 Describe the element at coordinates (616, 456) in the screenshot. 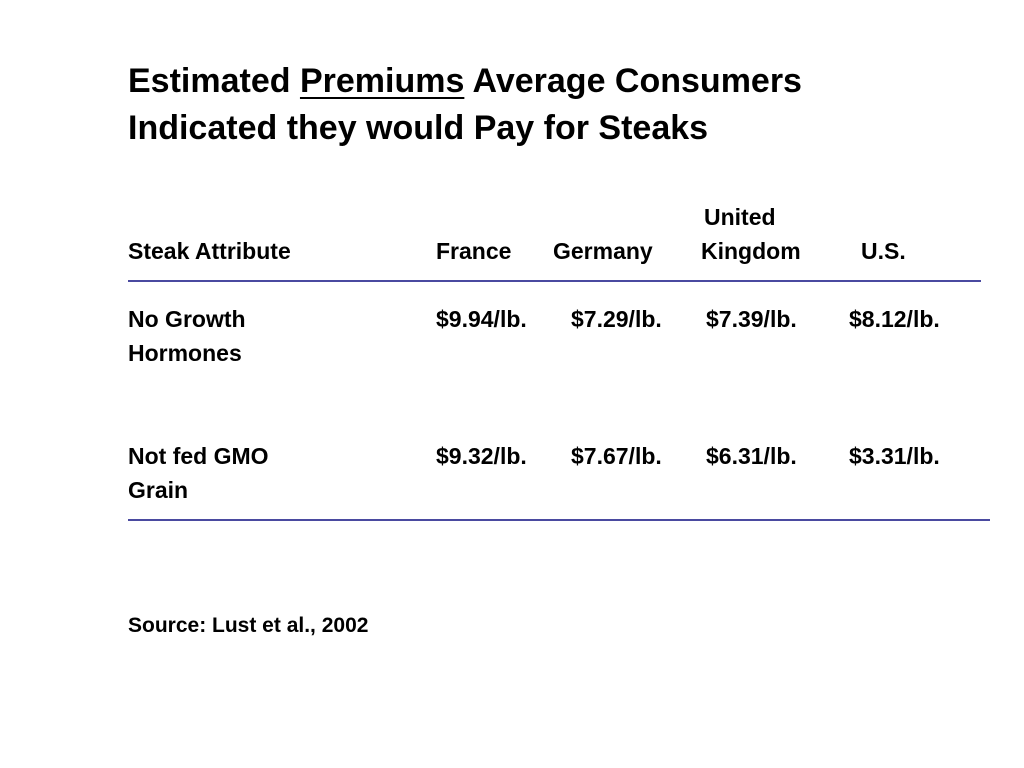

I see `cell-germany-value: $7.67/lb.` at that location.